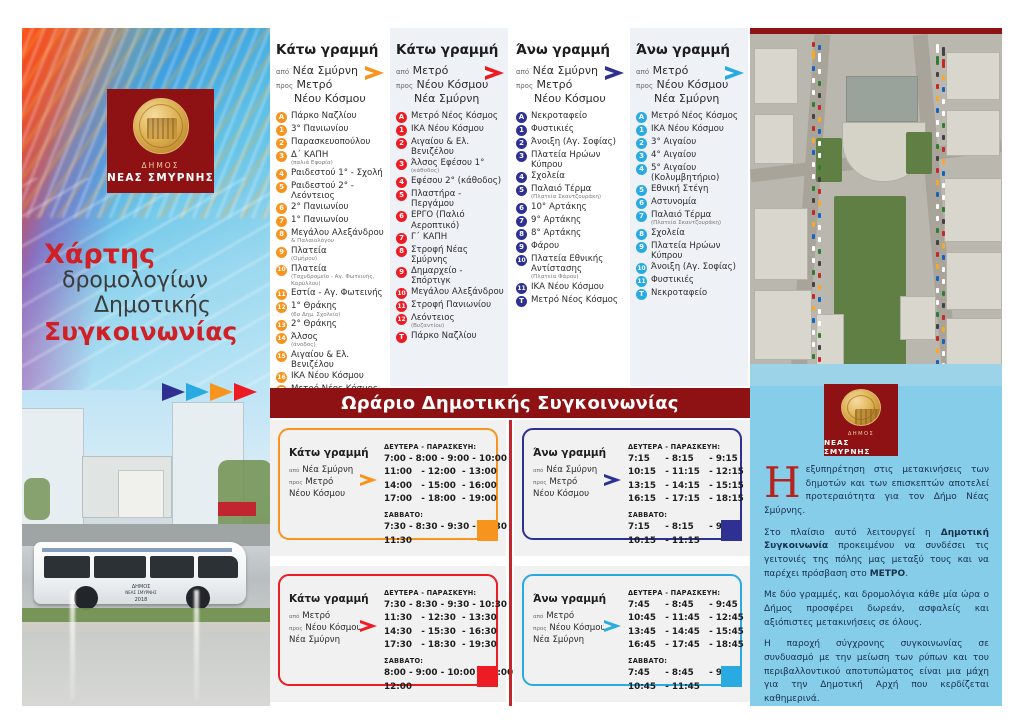 The height and width of the screenshot is (726, 1024). I want to click on schedule-from-label: από, so click(538, 471).